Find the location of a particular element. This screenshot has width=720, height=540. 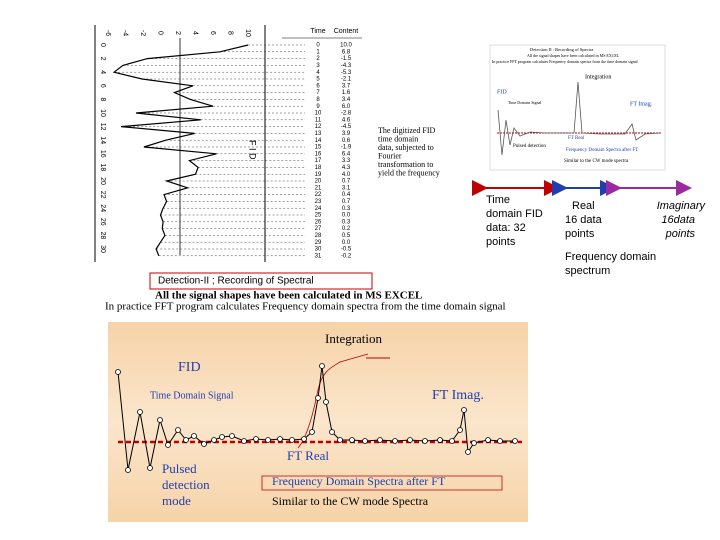

note-line: The digitized FID is located at coordinates (407, 130).